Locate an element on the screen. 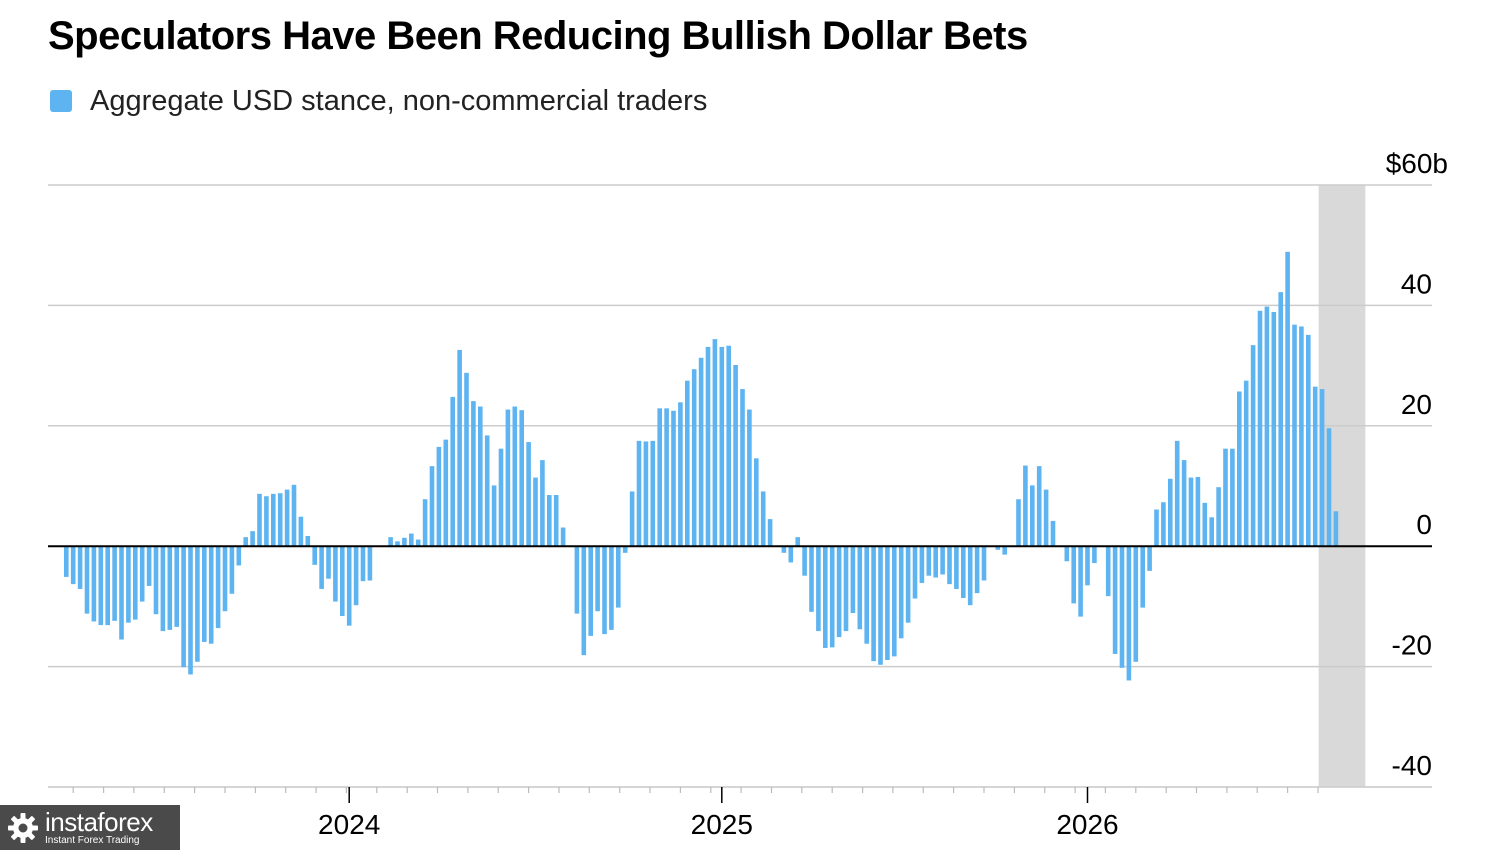 Image resolution: width=1500 pixels, height=850 pixels. x-axis: 2024 2025 2026 is located at coordinates (740, 813).